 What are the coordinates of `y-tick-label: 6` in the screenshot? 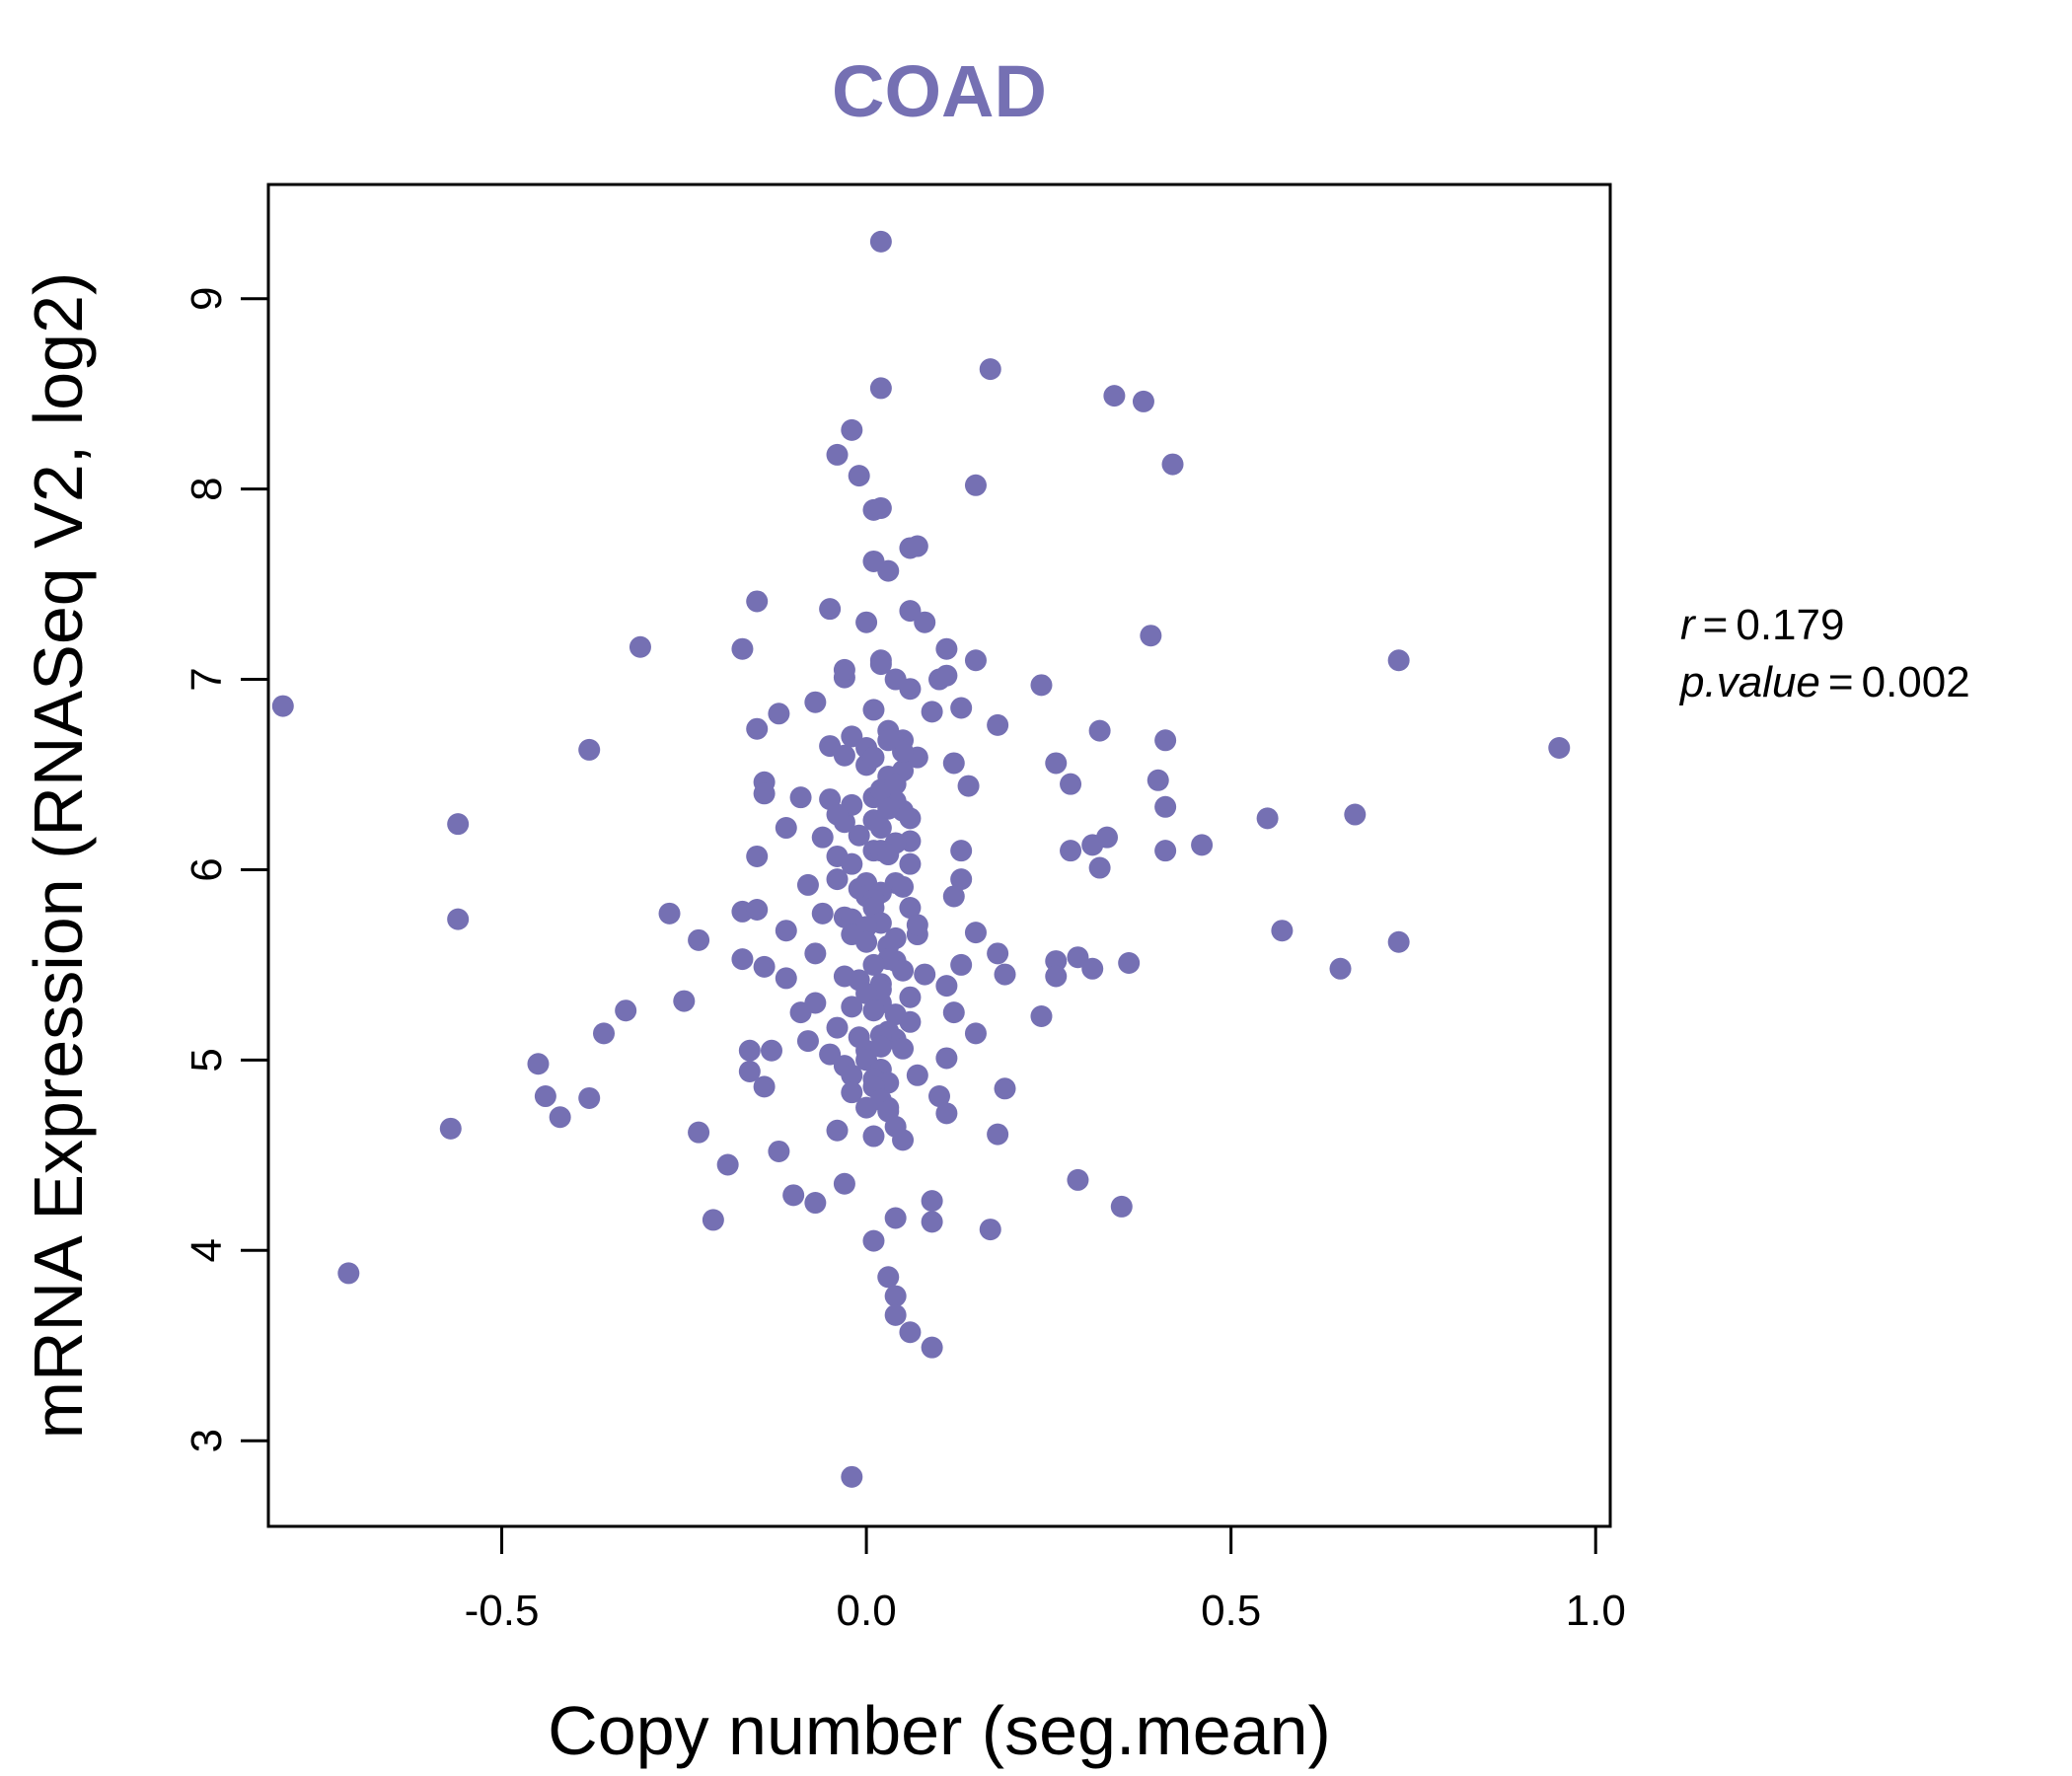 It's located at (207, 869).